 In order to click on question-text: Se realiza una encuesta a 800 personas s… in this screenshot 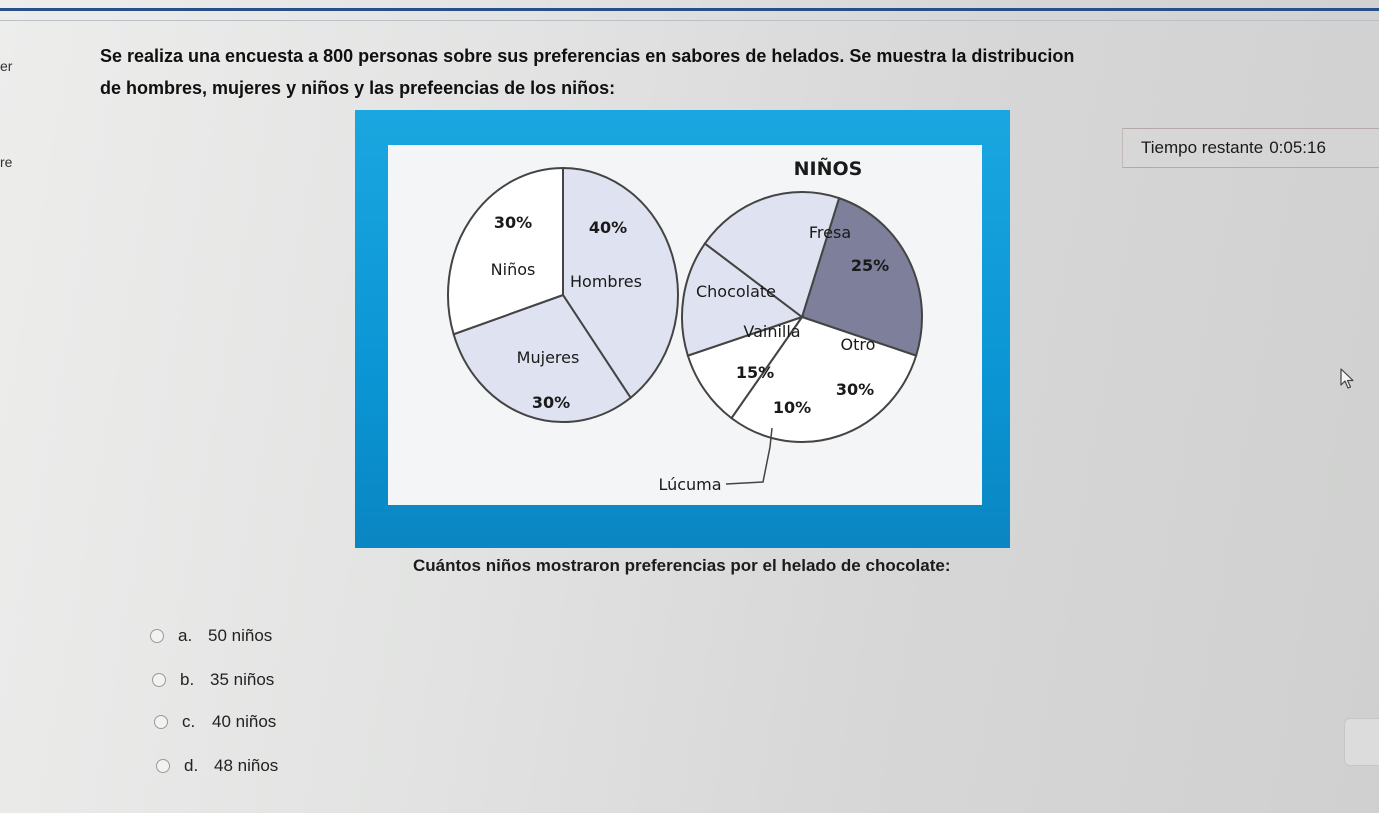, I will do `click(735, 72)`.